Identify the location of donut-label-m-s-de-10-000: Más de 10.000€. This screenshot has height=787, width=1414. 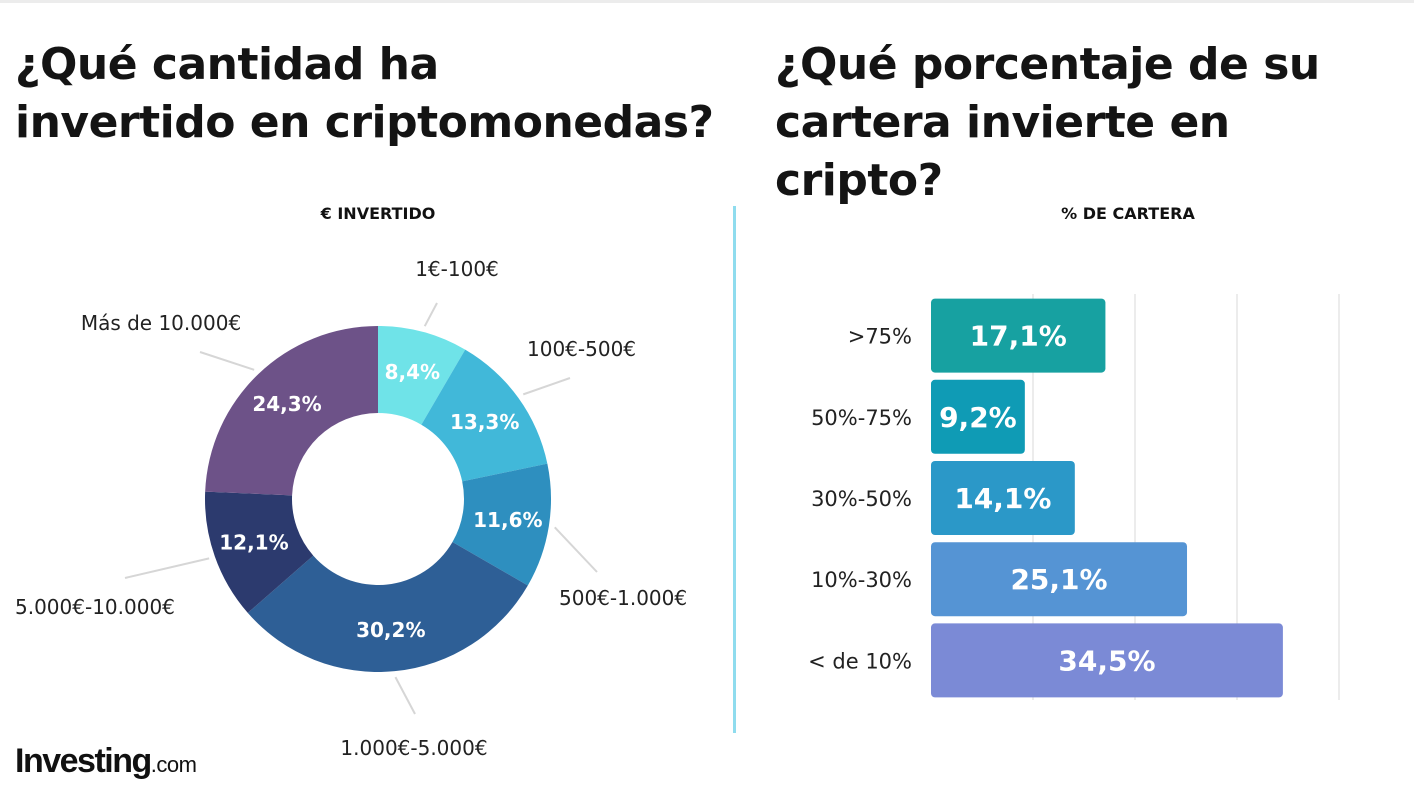
(161, 323).